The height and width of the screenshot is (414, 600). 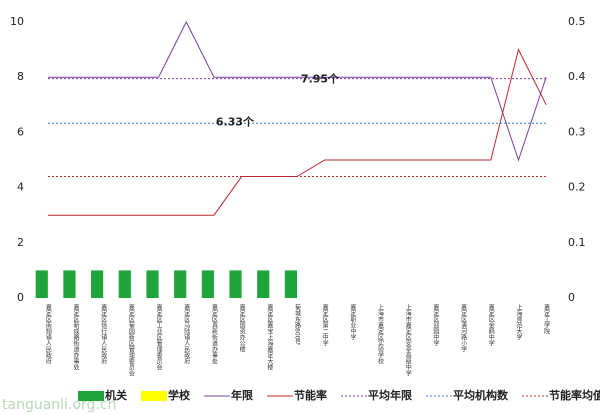 I want to click on legend-label: 平均年限, so click(x=390, y=395).